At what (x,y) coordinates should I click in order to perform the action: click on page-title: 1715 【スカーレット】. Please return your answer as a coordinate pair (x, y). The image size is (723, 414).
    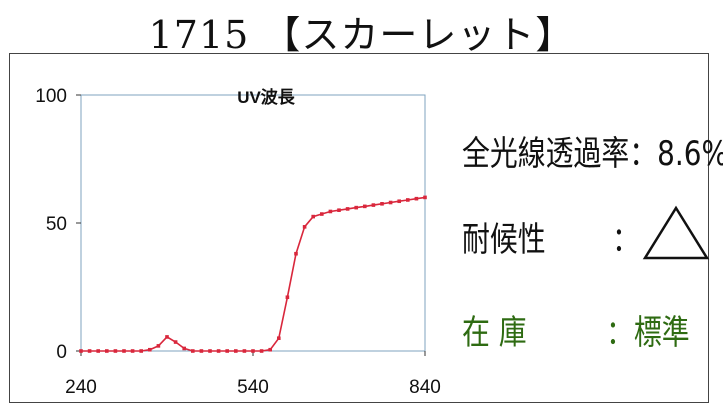
    Looking at the image, I should click on (361, 35).